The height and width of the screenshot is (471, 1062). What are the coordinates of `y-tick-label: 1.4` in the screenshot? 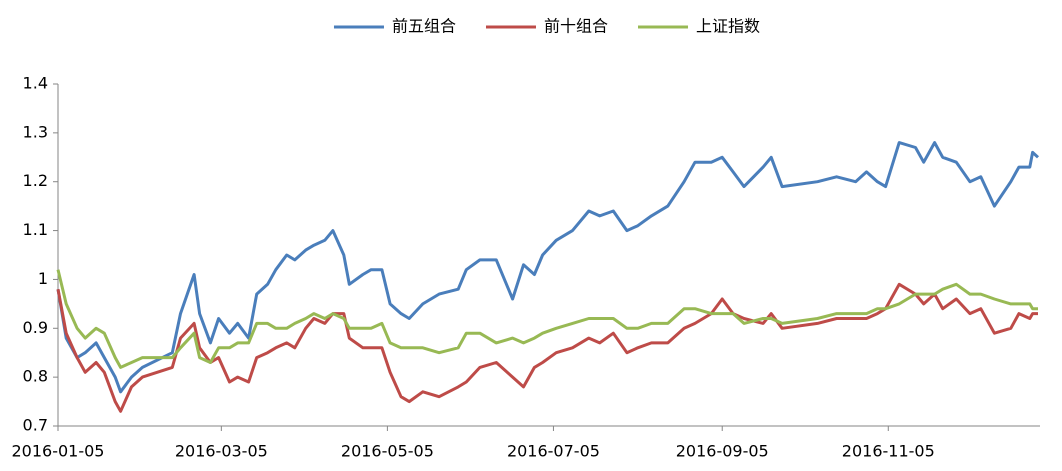 It's located at (35, 83).